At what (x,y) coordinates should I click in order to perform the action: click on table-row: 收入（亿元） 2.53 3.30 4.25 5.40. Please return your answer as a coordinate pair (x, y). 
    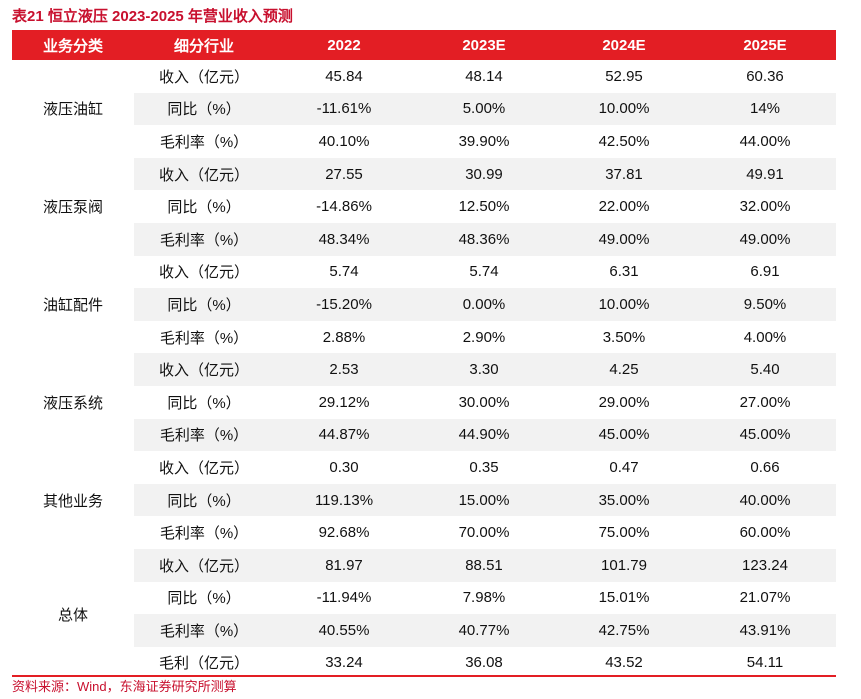
    Looking at the image, I should click on (485, 369).